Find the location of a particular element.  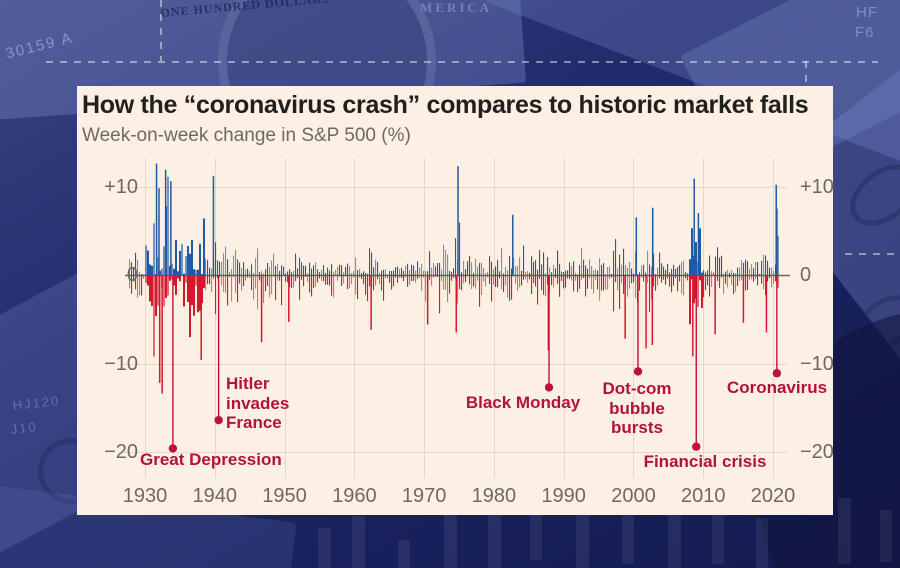

x-tick-label: 1940 is located at coordinates (215, 496).